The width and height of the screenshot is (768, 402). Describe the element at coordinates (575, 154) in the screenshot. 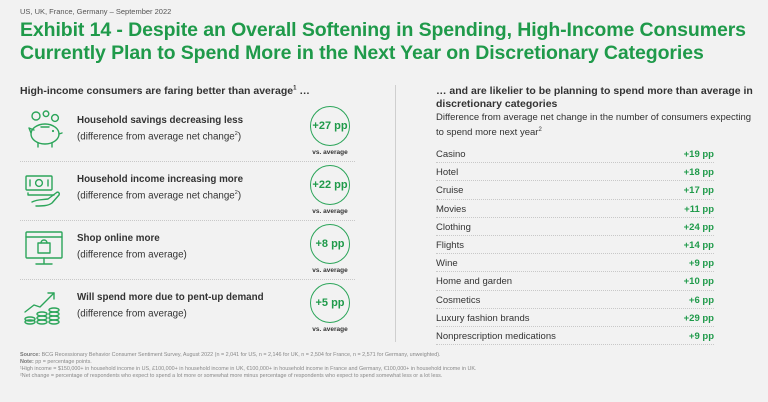

I see `table-row: Casino +19 pp` at that location.